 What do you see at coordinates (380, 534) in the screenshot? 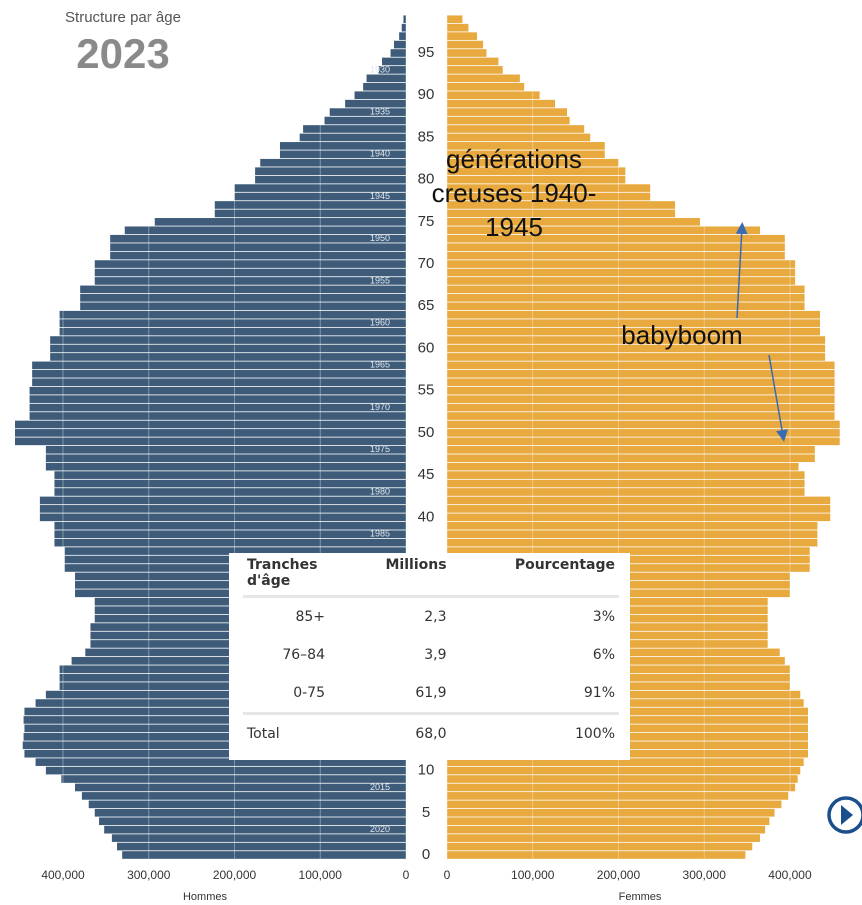
I see `cohort-label: 1985` at bounding box center [380, 534].